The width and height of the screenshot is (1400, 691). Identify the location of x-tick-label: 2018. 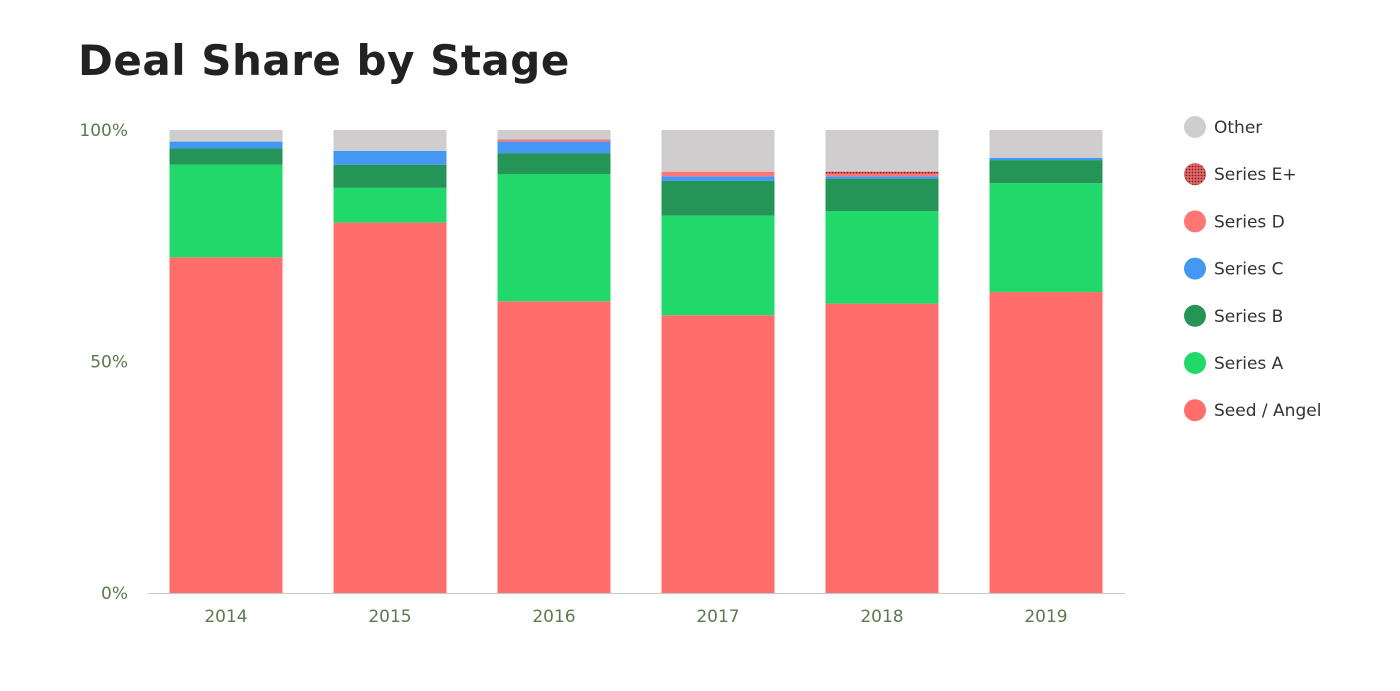
(881, 617).